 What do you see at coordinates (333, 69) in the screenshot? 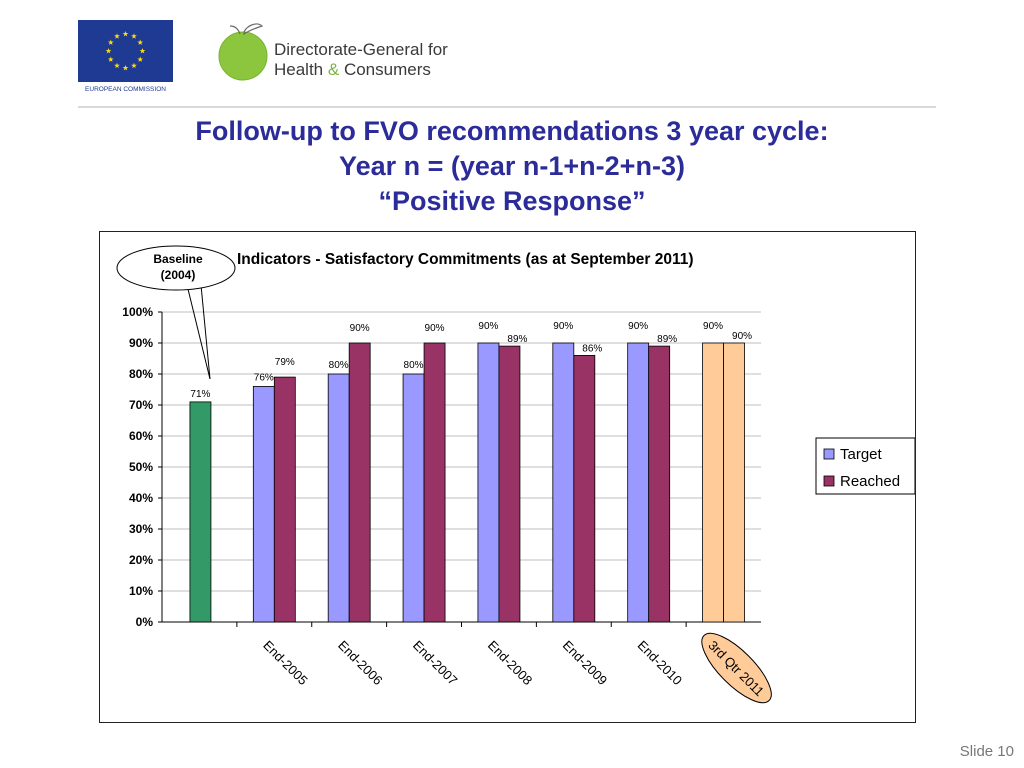
I see `dg-amp: &` at bounding box center [333, 69].